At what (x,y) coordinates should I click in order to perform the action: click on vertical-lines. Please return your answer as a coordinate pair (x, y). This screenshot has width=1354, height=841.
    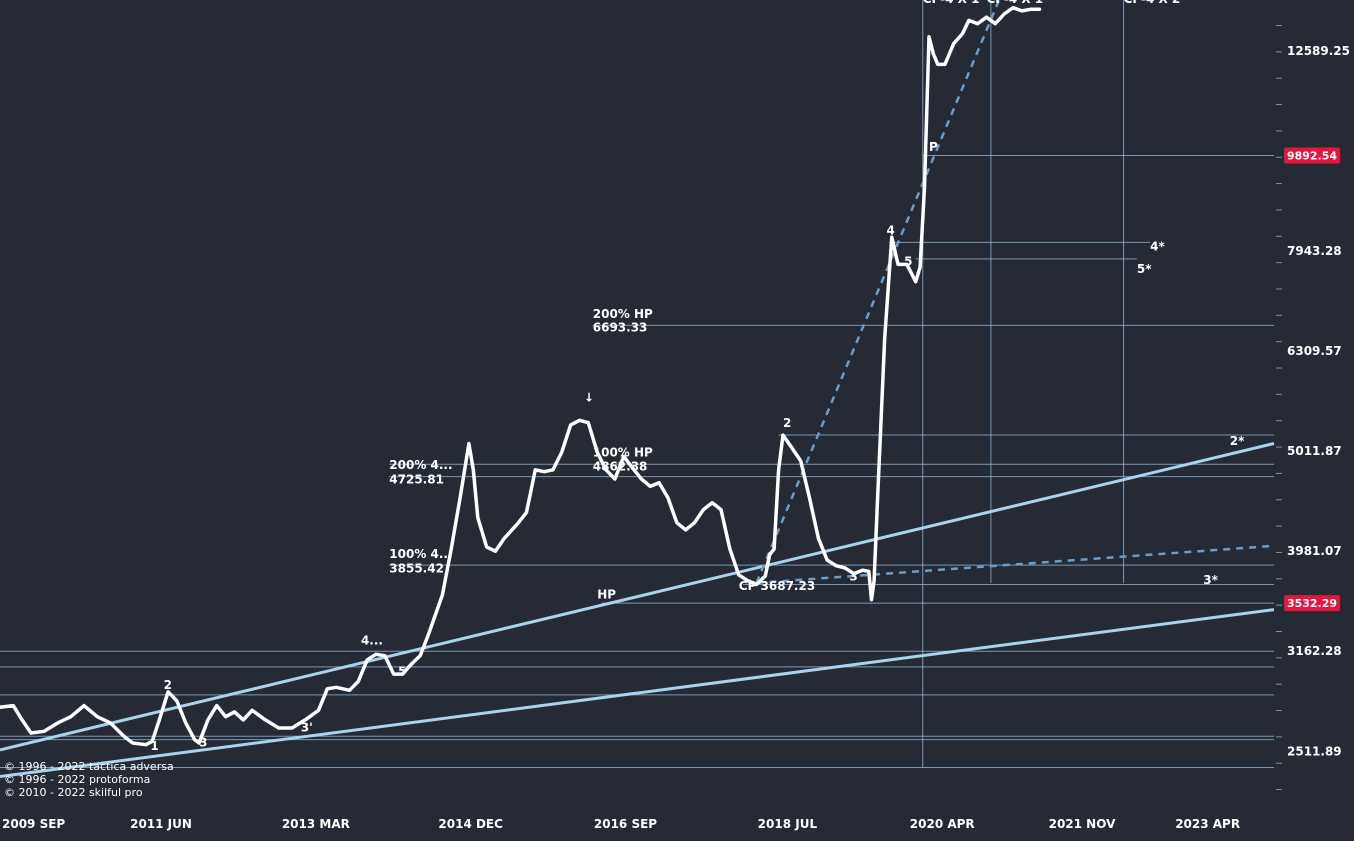
    Looking at the image, I should click on (1023, 384).